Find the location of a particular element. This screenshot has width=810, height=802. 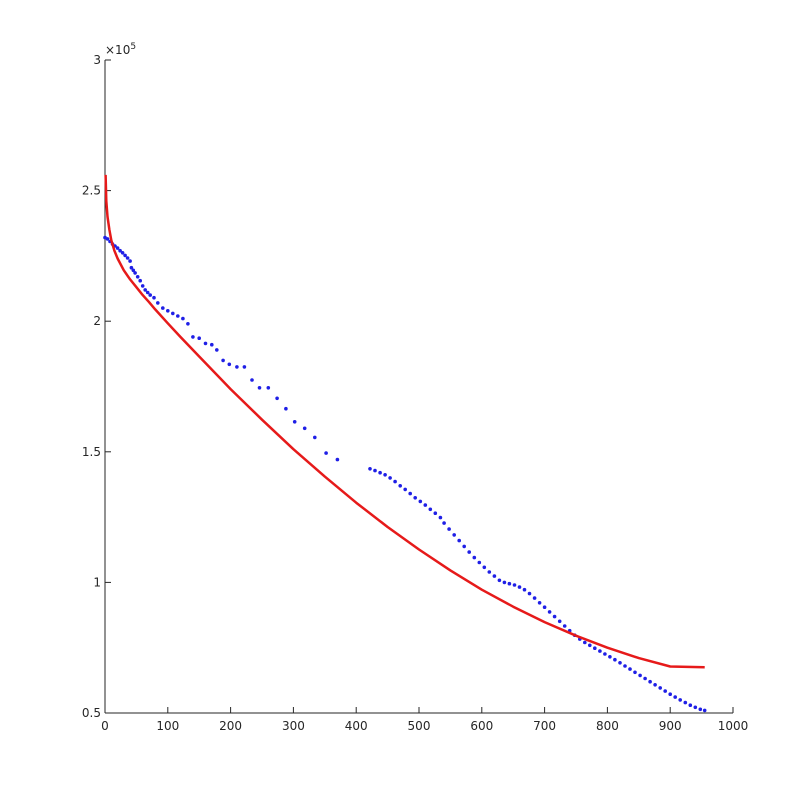

x-ticks: 0 100 200 300 400 500 600 700 800 900 1000 is located at coordinates (424, 720).